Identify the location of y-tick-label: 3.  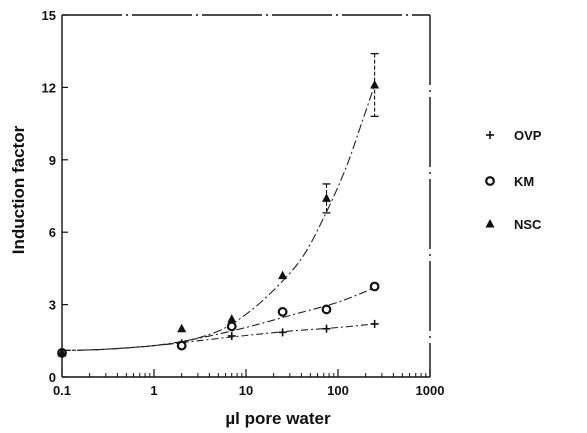
(52, 305).